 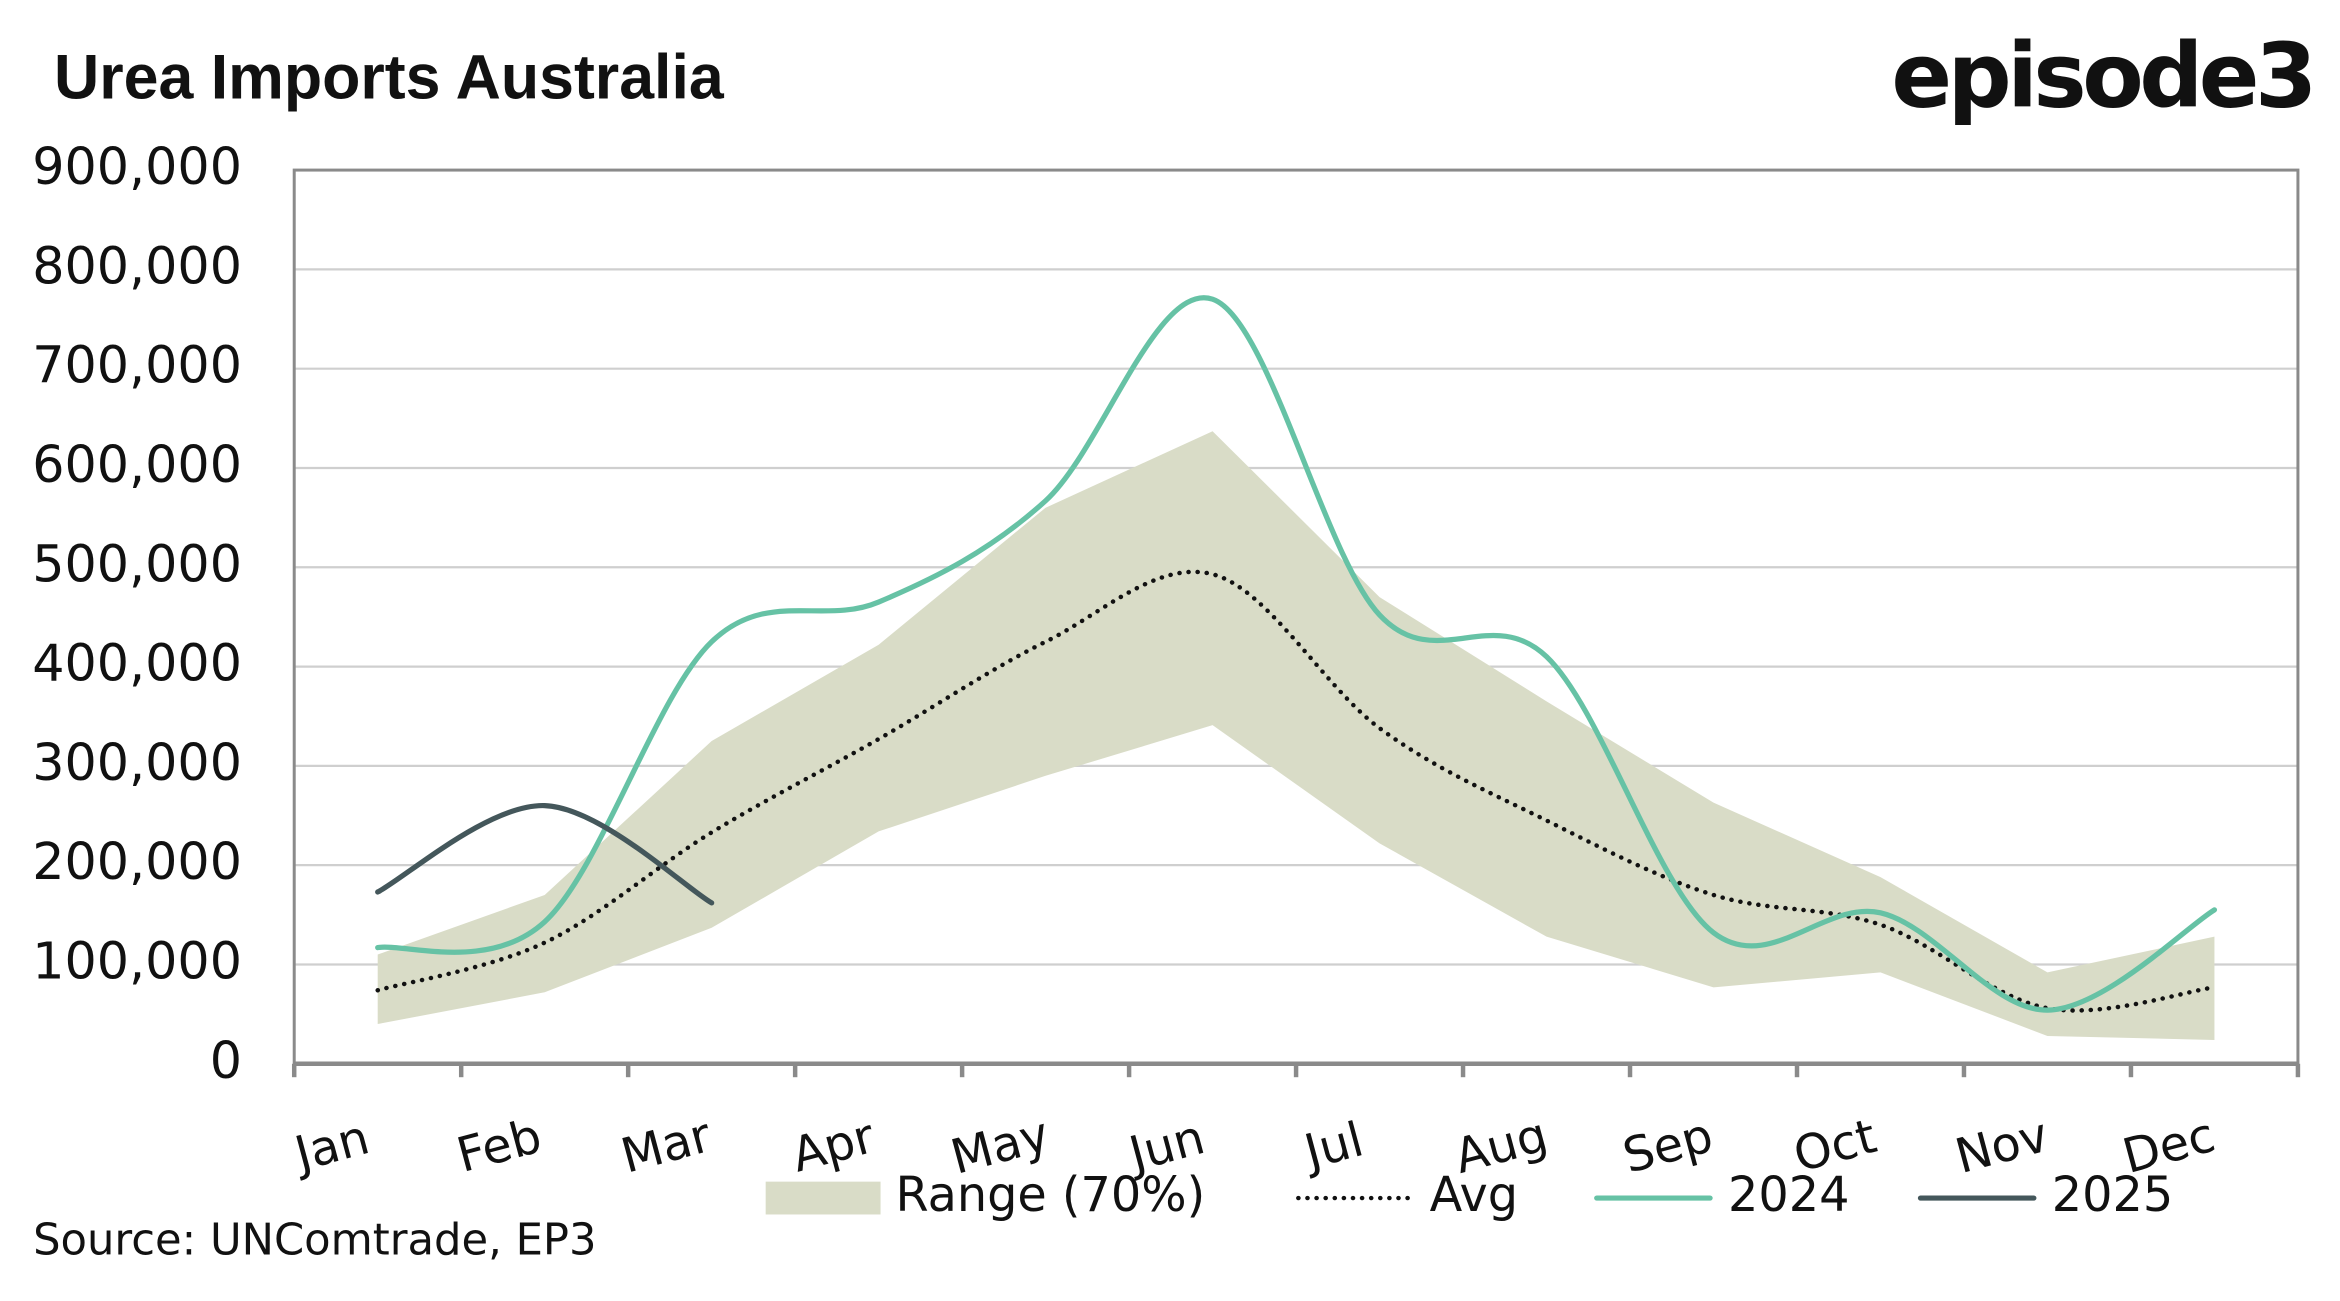 I want to click on chart-title: Urea Imports Australia, so click(x=389, y=78).